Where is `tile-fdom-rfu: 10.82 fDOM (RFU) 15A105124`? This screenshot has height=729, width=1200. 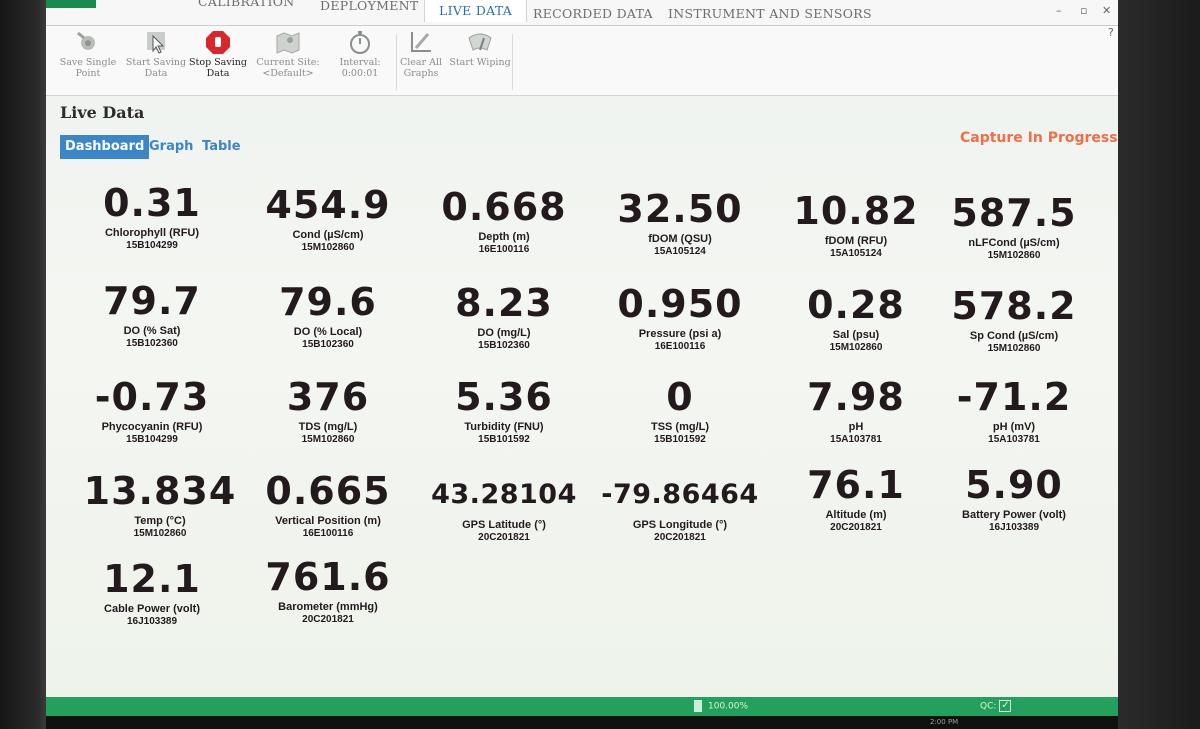
tile-fdom-rfu: 10.82 fDOM (RFU) 15A105124 is located at coordinates (856, 224).